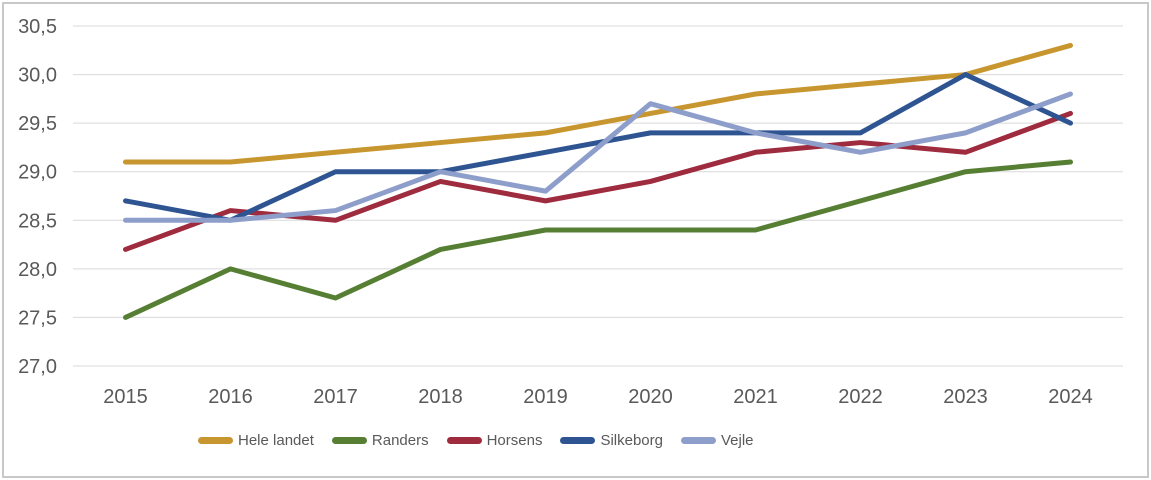  I want to click on legend-item-vejle: Vejle, so click(717, 440).